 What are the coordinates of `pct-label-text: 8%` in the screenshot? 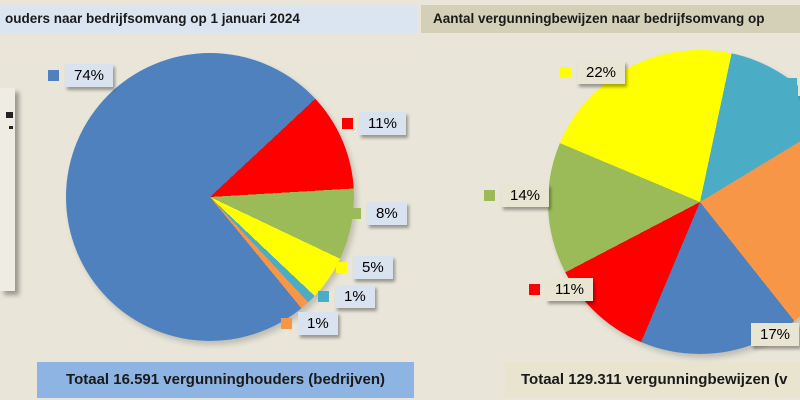 It's located at (387, 213).